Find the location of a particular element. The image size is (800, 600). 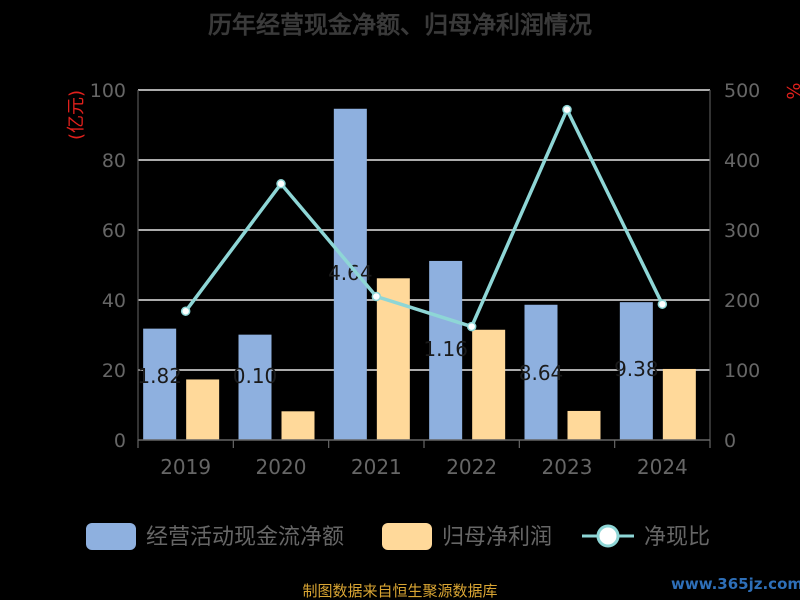

left-tick-label: 40 is located at coordinates (114, 301).